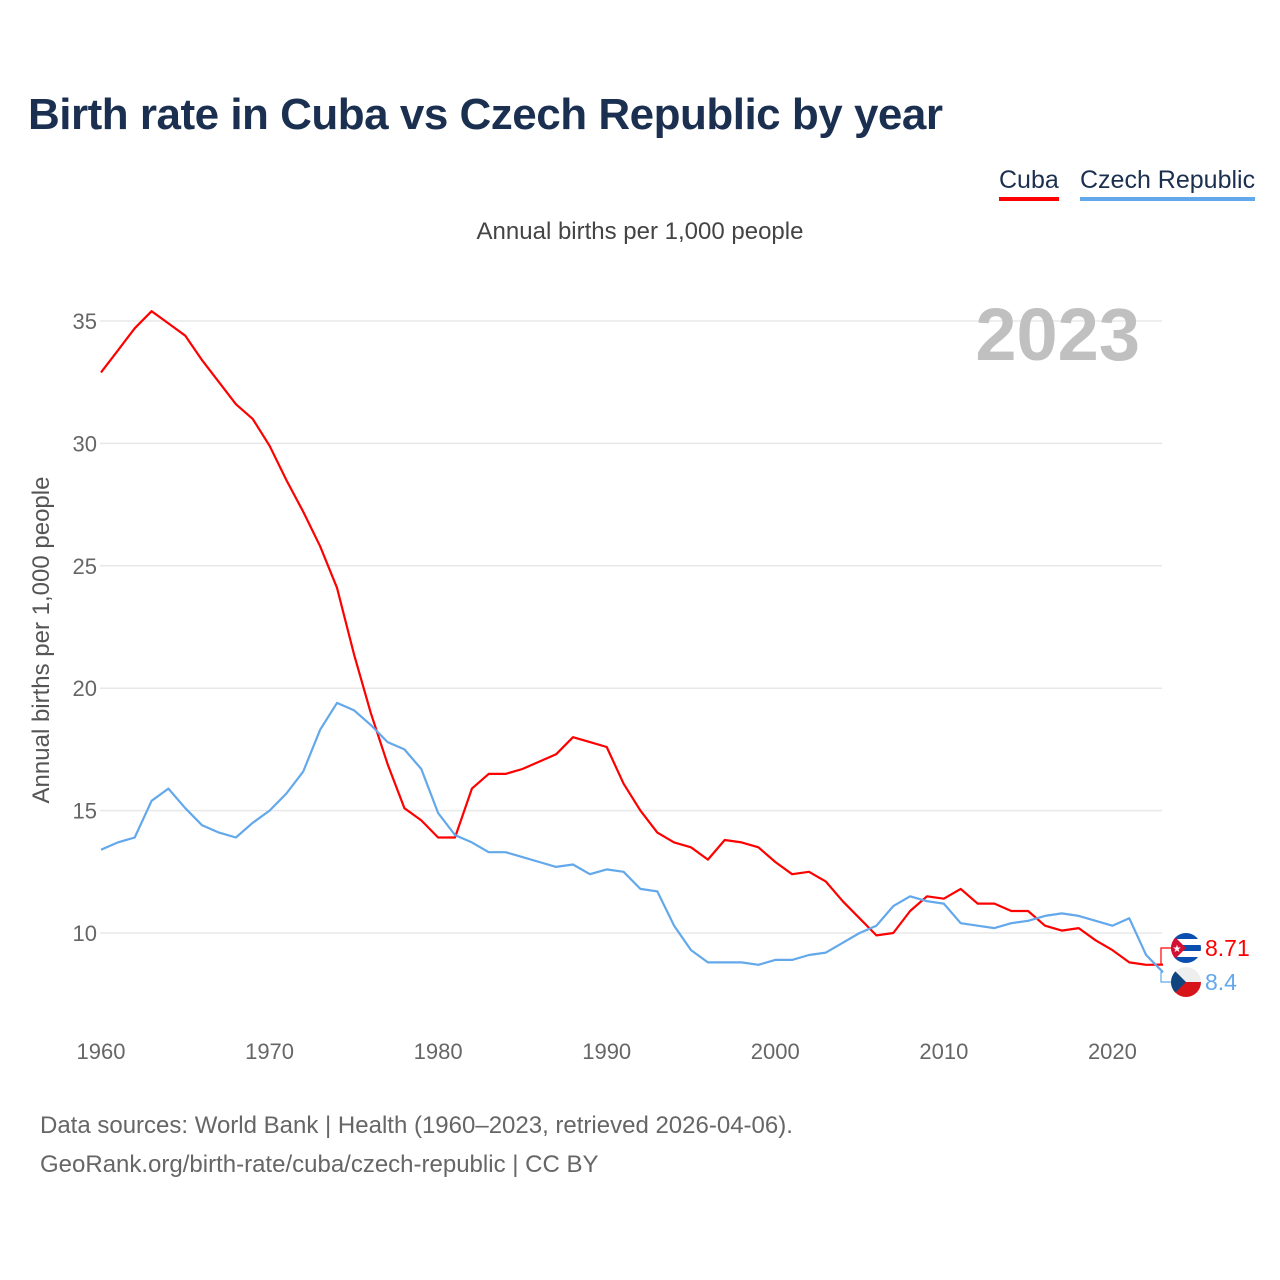 The width and height of the screenshot is (1280, 1280). What do you see at coordinates (85, 566) in the screenshot?
I see `y-tick-label: 25` at bounding box center [85, 566].